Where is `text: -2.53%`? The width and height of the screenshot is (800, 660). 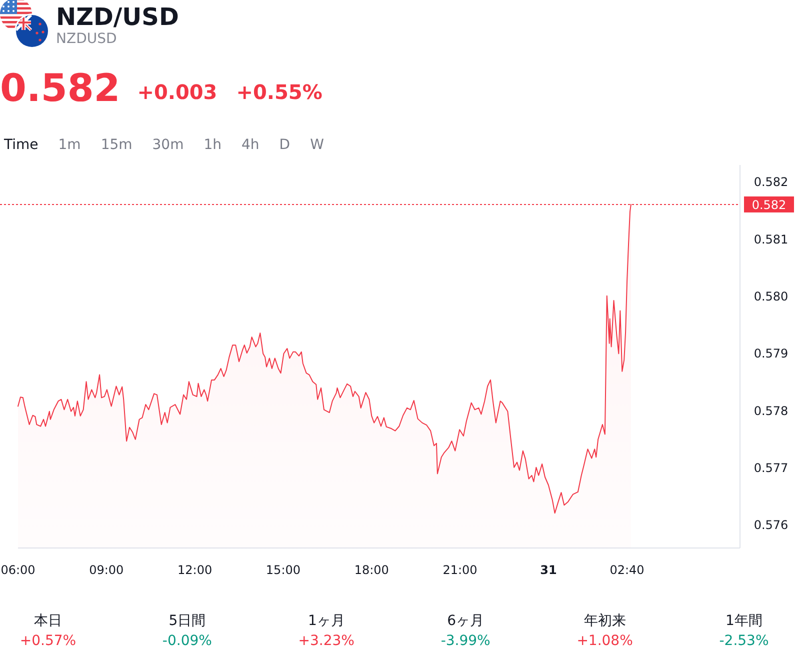
text: -2.53% is located at coordinates (744, 641).